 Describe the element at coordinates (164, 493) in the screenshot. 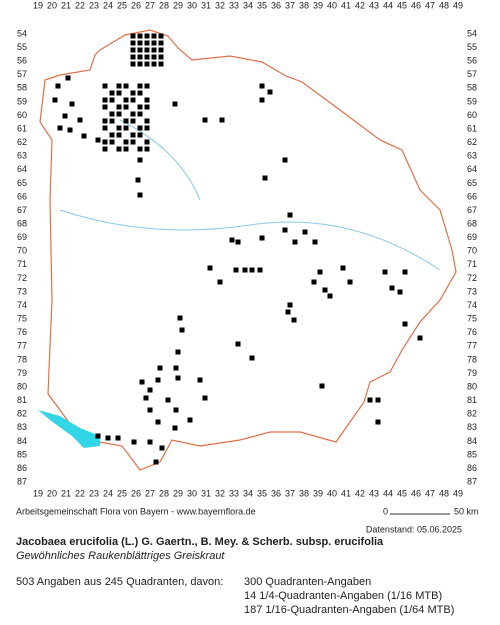

I see `x-label: 28` at that location.